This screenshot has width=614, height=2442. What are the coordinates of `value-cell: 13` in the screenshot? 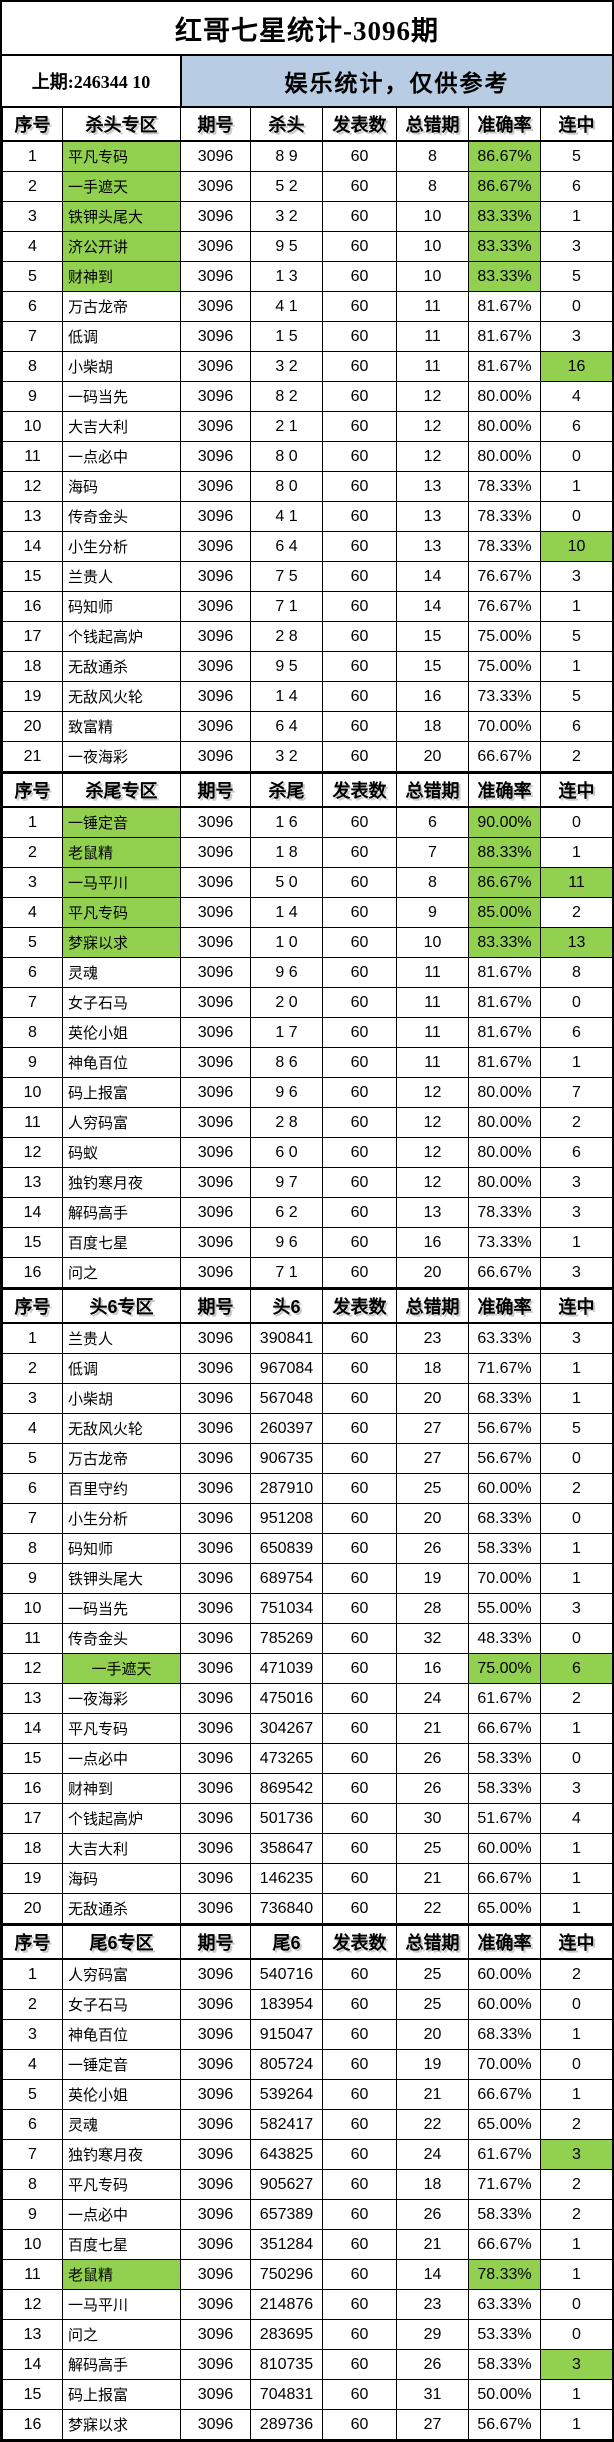 It's located at (432, 516).